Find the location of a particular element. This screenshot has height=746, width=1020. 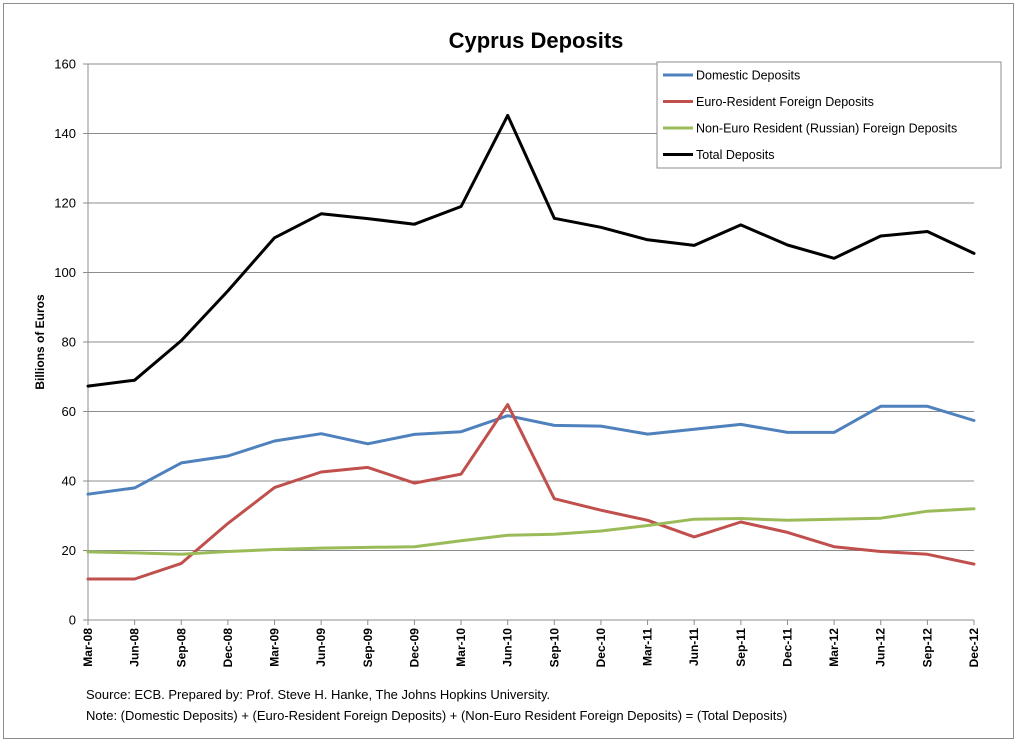

y-tick-label: 100 is located at coordinates (65, 272).